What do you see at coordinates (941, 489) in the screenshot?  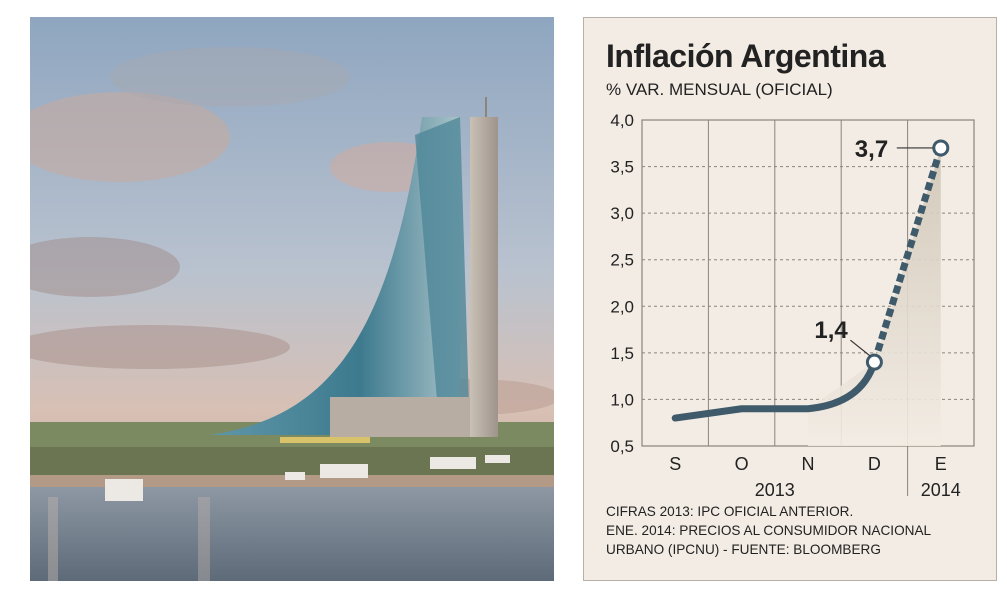 I see `year-label-2014: 2014` at bounding box center [941, 489].